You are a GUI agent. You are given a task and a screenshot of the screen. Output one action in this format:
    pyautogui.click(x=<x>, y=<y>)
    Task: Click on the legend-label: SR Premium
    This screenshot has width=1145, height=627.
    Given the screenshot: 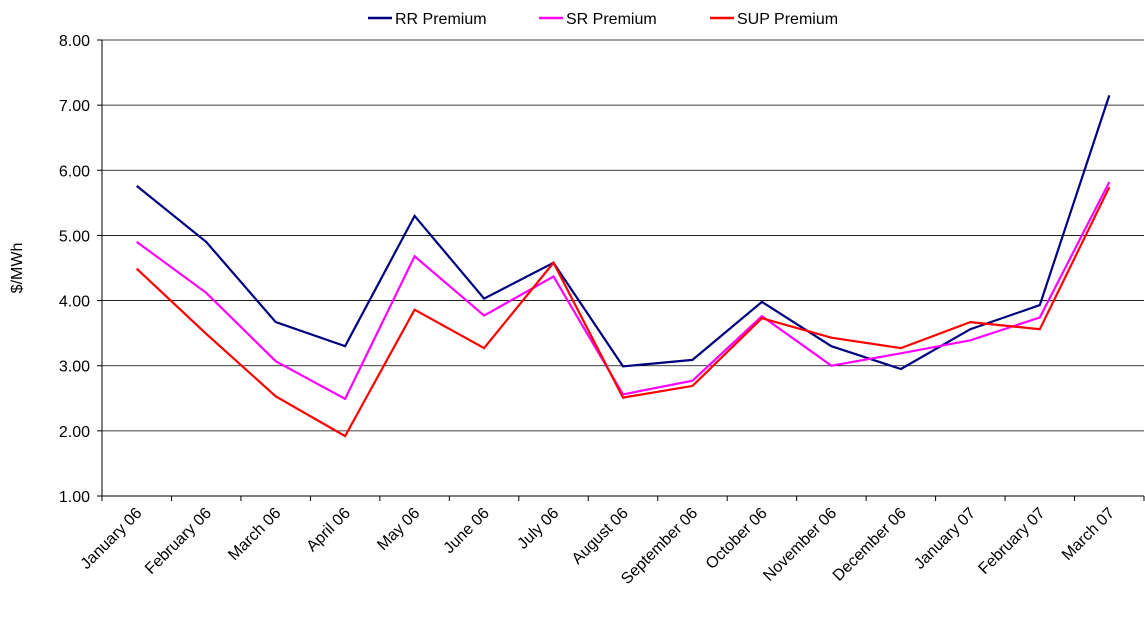 What is the action you would take?
    pyautogui.click(x=611, y=19)
    